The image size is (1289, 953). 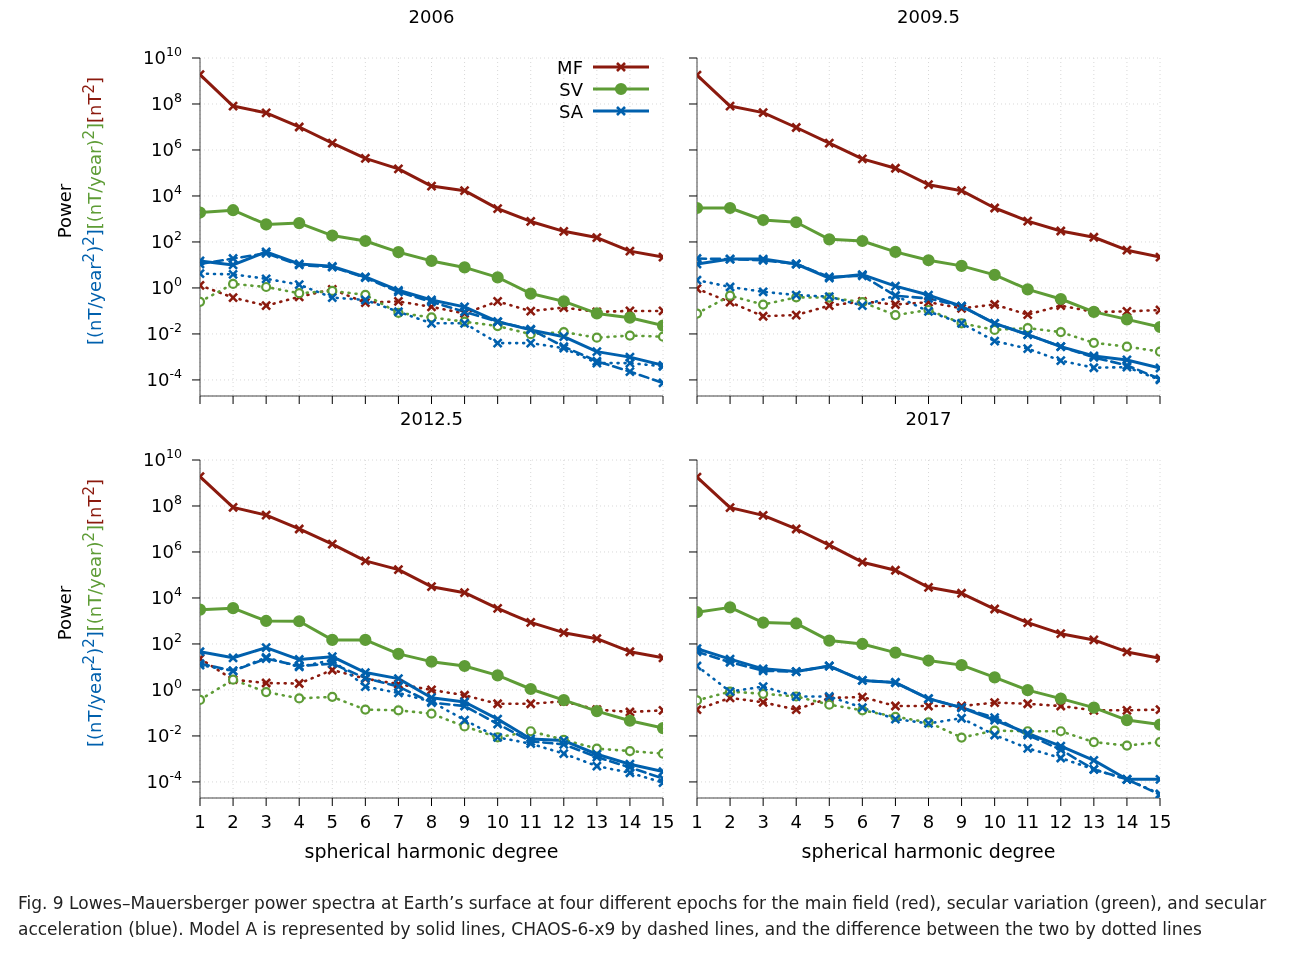 I want to click on legend-label: SV, so click(x=570, y=89).